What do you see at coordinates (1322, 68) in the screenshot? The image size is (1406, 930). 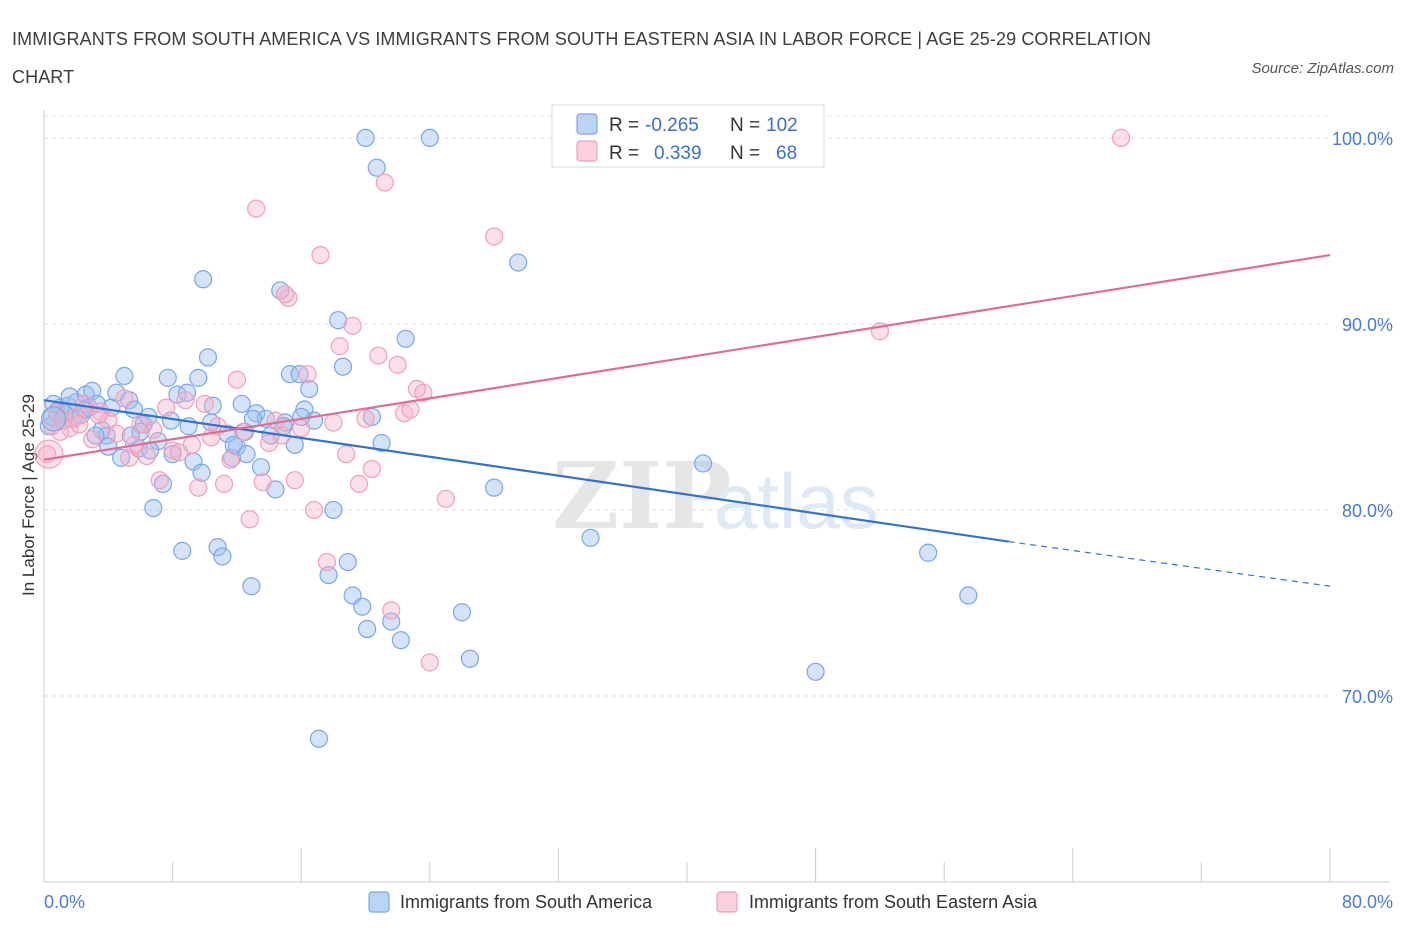 I see `source-label: Source: ZipAtlas.com` at bounding box center [1322, 68].